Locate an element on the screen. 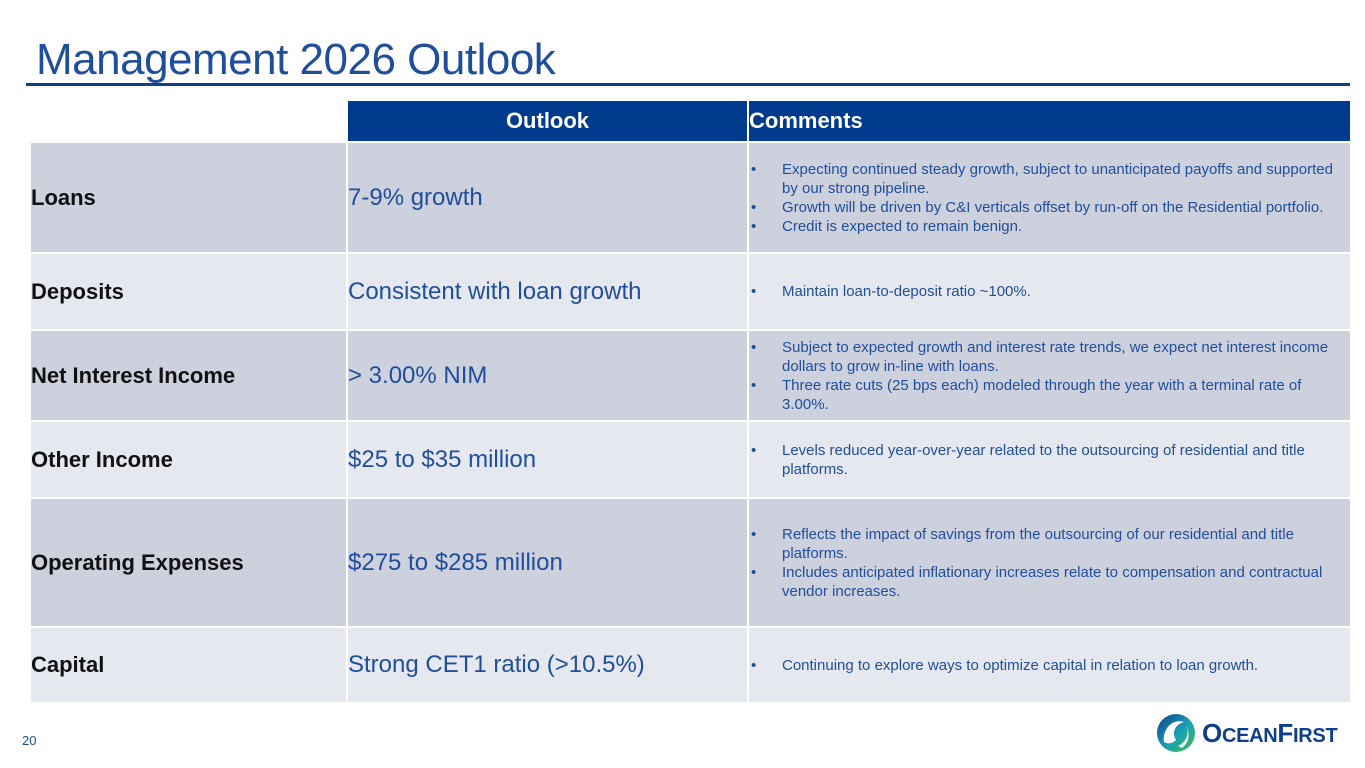  row-outlook-value: $275 to $285 million is located at coordinates (547, 562).